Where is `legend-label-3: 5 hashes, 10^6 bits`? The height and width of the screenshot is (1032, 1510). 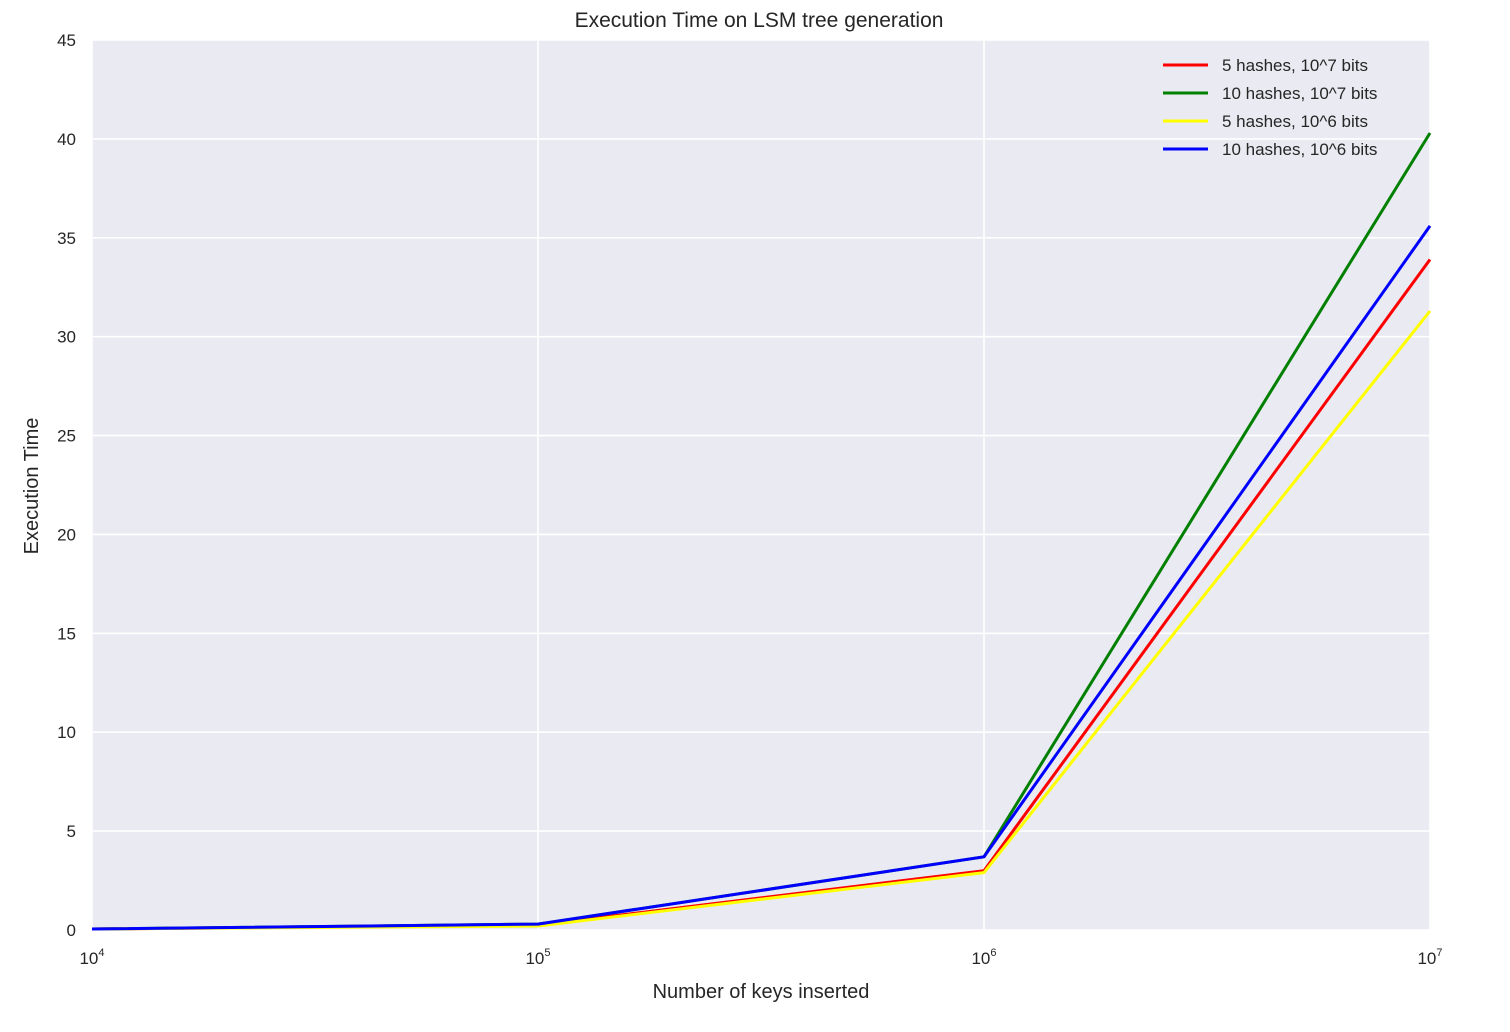 legend-label-3: 5 hashes, 10^6 bits is located at coordinates (1295, 121).